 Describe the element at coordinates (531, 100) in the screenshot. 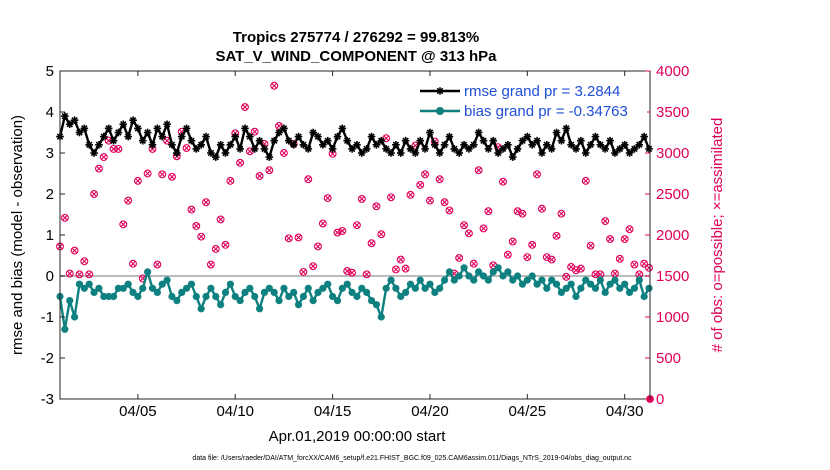

I see `legend-box` at that location.